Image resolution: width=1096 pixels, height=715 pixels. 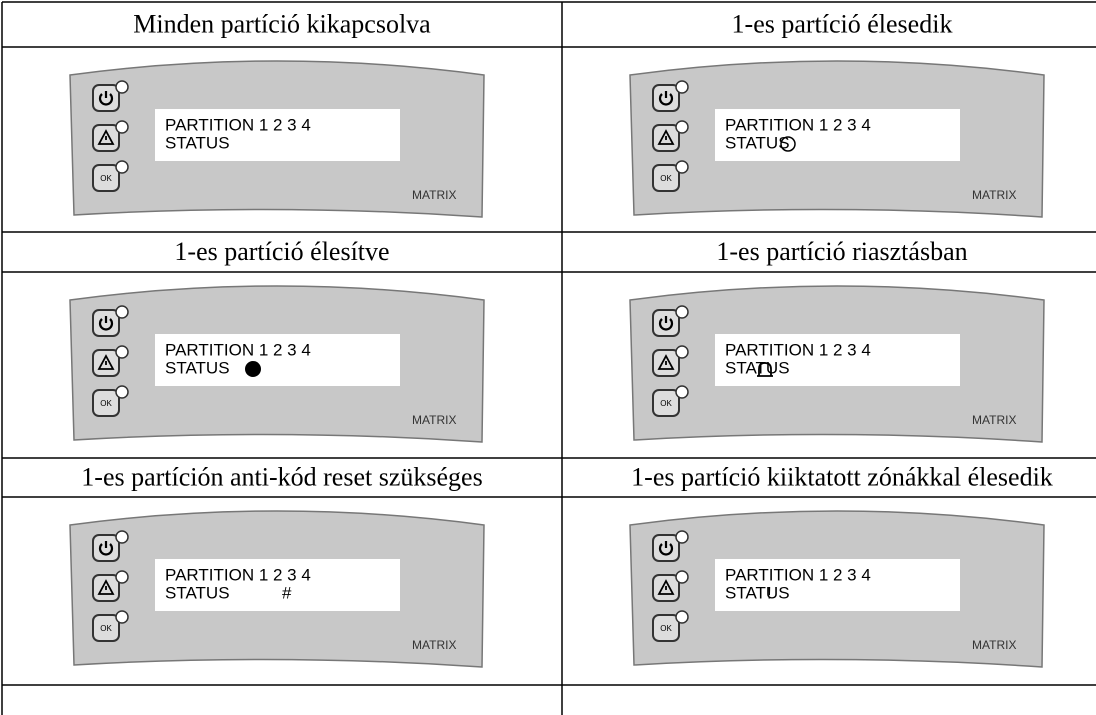 What do you see at coordinates (287, 592) in the screenshot?
I see `status-symbol: #` at bounding box center [287, 592].